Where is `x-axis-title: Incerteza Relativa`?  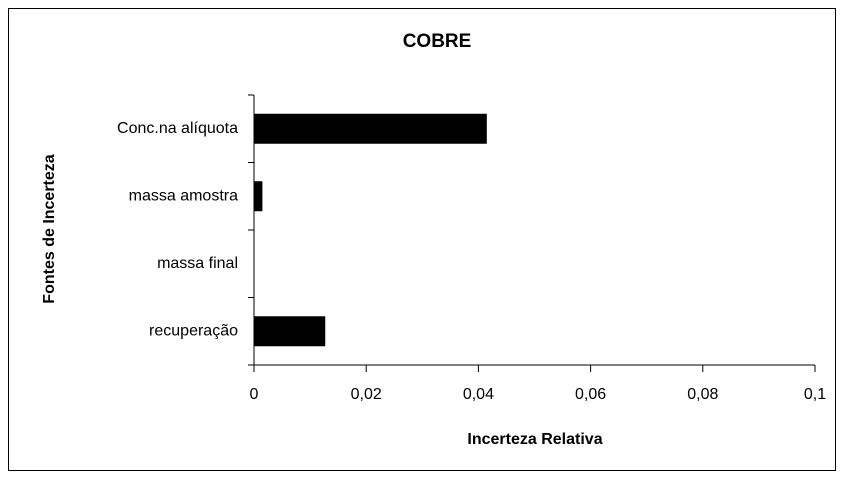
x-axis-title: Incerteza Relativa is located at coordinates (534, 439).